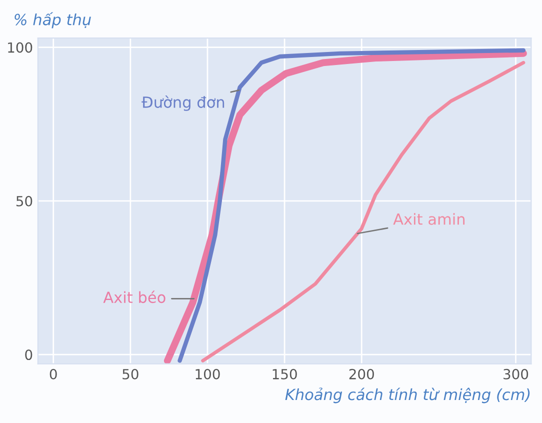  What do you see at coordinates (208, 374) in the screenshot?
I see `x-tick-label: 100` at bounding box center [208, 374].